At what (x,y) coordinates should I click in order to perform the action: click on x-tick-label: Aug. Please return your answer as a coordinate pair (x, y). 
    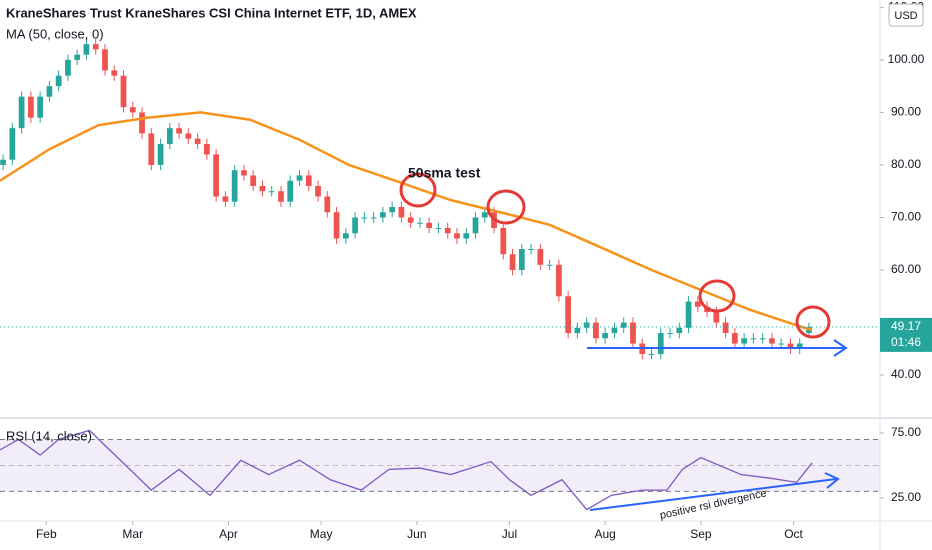
    Looking at the image, I should click on (605, 534).